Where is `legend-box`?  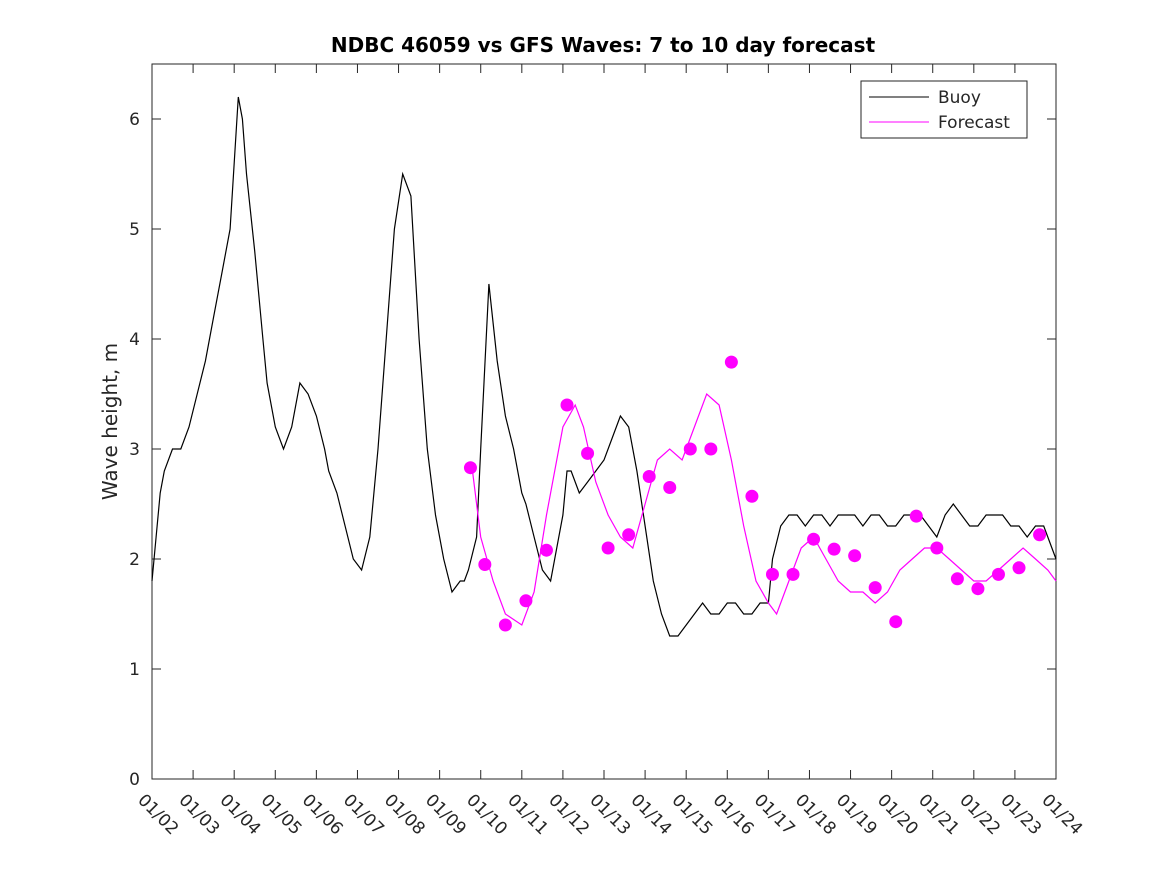 legend-box is located at coordinates (944, 109).